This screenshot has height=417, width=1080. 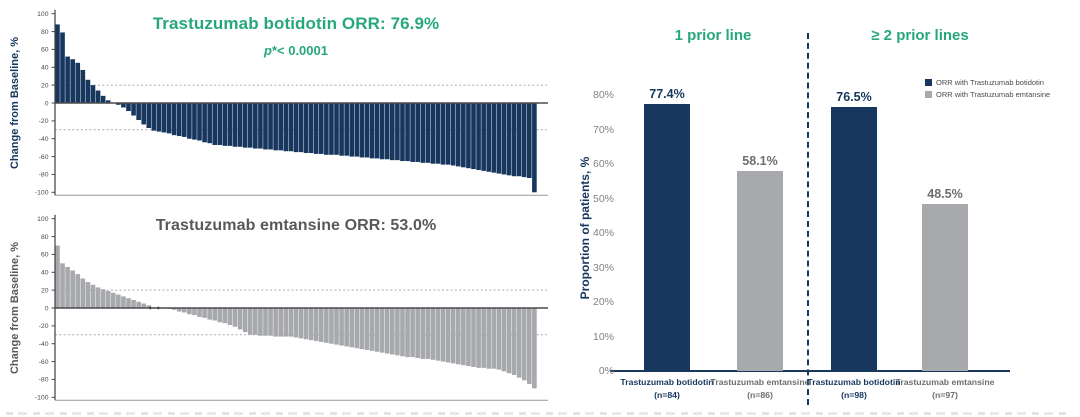 What do you see at coordinates (43, 14) in the screenshot?
I see `y-tick-label: 100` at bounding box center [43, 14].